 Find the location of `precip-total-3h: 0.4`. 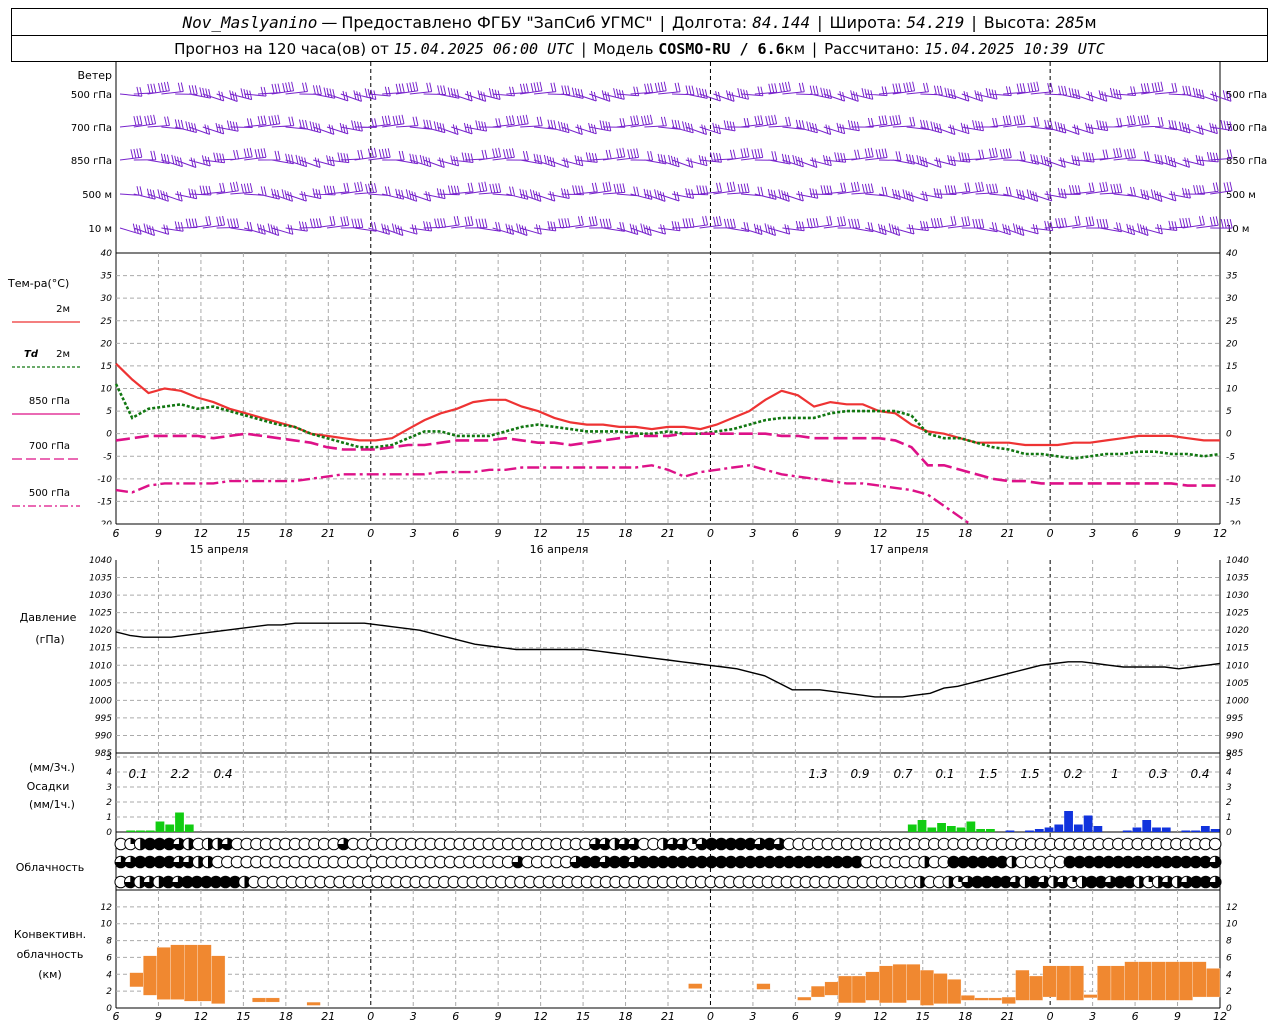

precip-total-3h: 0.4 is located at coordinates (222, 774).